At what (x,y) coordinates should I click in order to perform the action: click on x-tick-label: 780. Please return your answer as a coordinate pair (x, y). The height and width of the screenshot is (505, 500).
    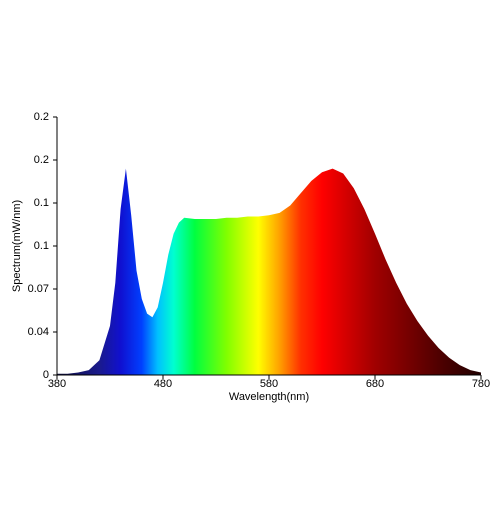
    Looking at the image, I should click on (481, 384).